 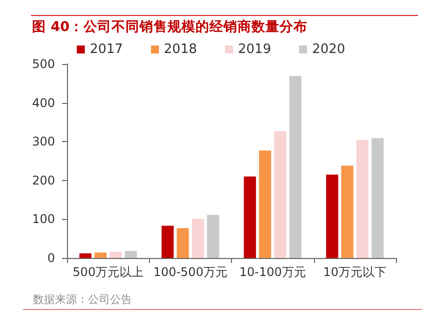 What do you see at coordinates (43, 64) in the screenshot?
I see `y-tick-label: 500` at bounding box center [43, 64].